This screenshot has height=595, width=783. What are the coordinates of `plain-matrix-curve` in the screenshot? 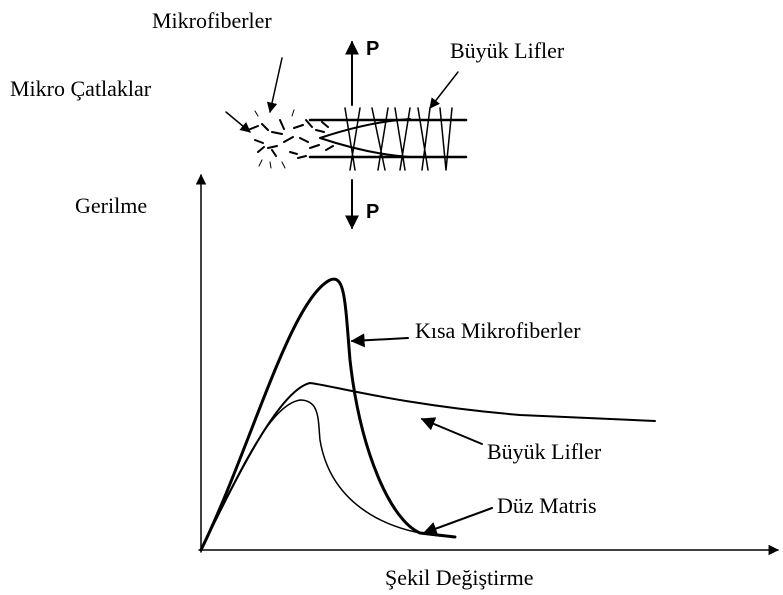 It's located at (320, 475).